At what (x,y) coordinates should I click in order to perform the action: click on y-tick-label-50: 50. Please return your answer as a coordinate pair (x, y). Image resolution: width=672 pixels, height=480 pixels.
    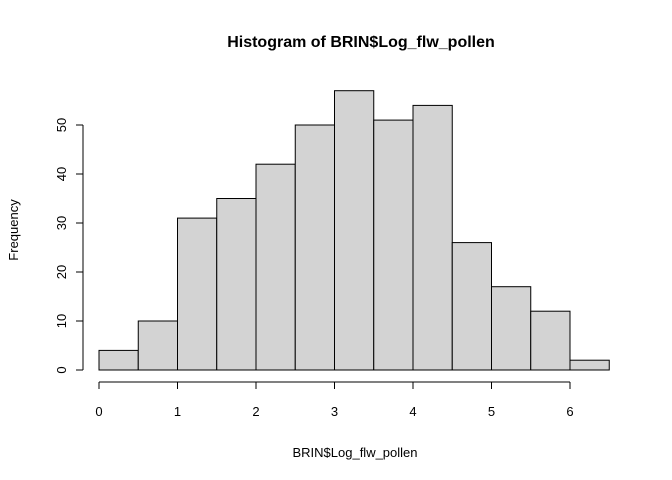
    Looking at the image, I should click on (61, 125).